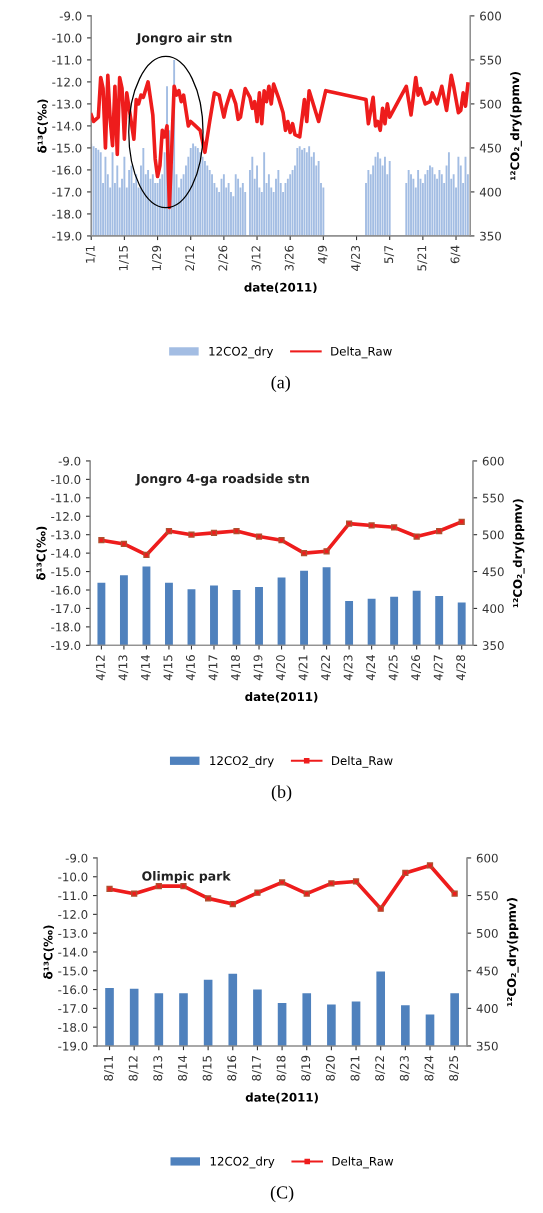 The image size is (543, 1213). Describe the element at coordinates (123, 668) in the screenshot. I see `x-tick-label: 4/13` at that location.